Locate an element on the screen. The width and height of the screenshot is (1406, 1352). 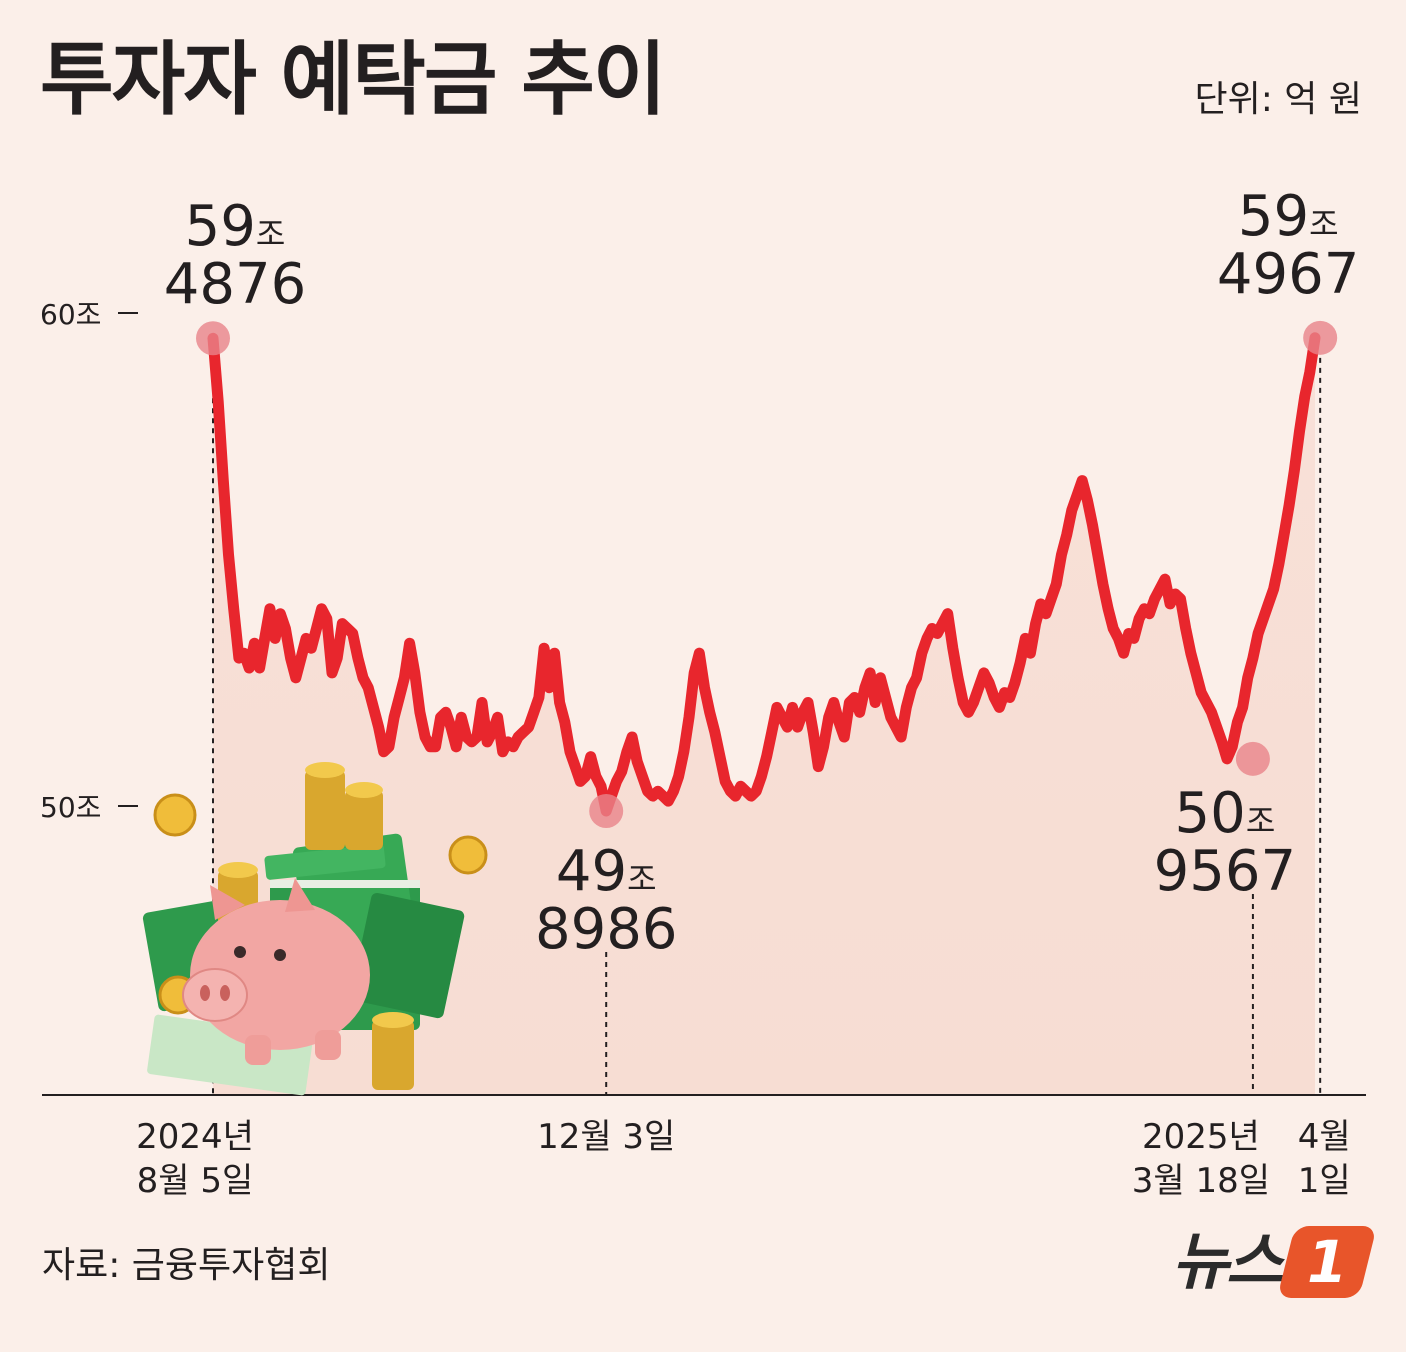
x-tick-label: 8월 5일 is located at coordinates (195, 1181).